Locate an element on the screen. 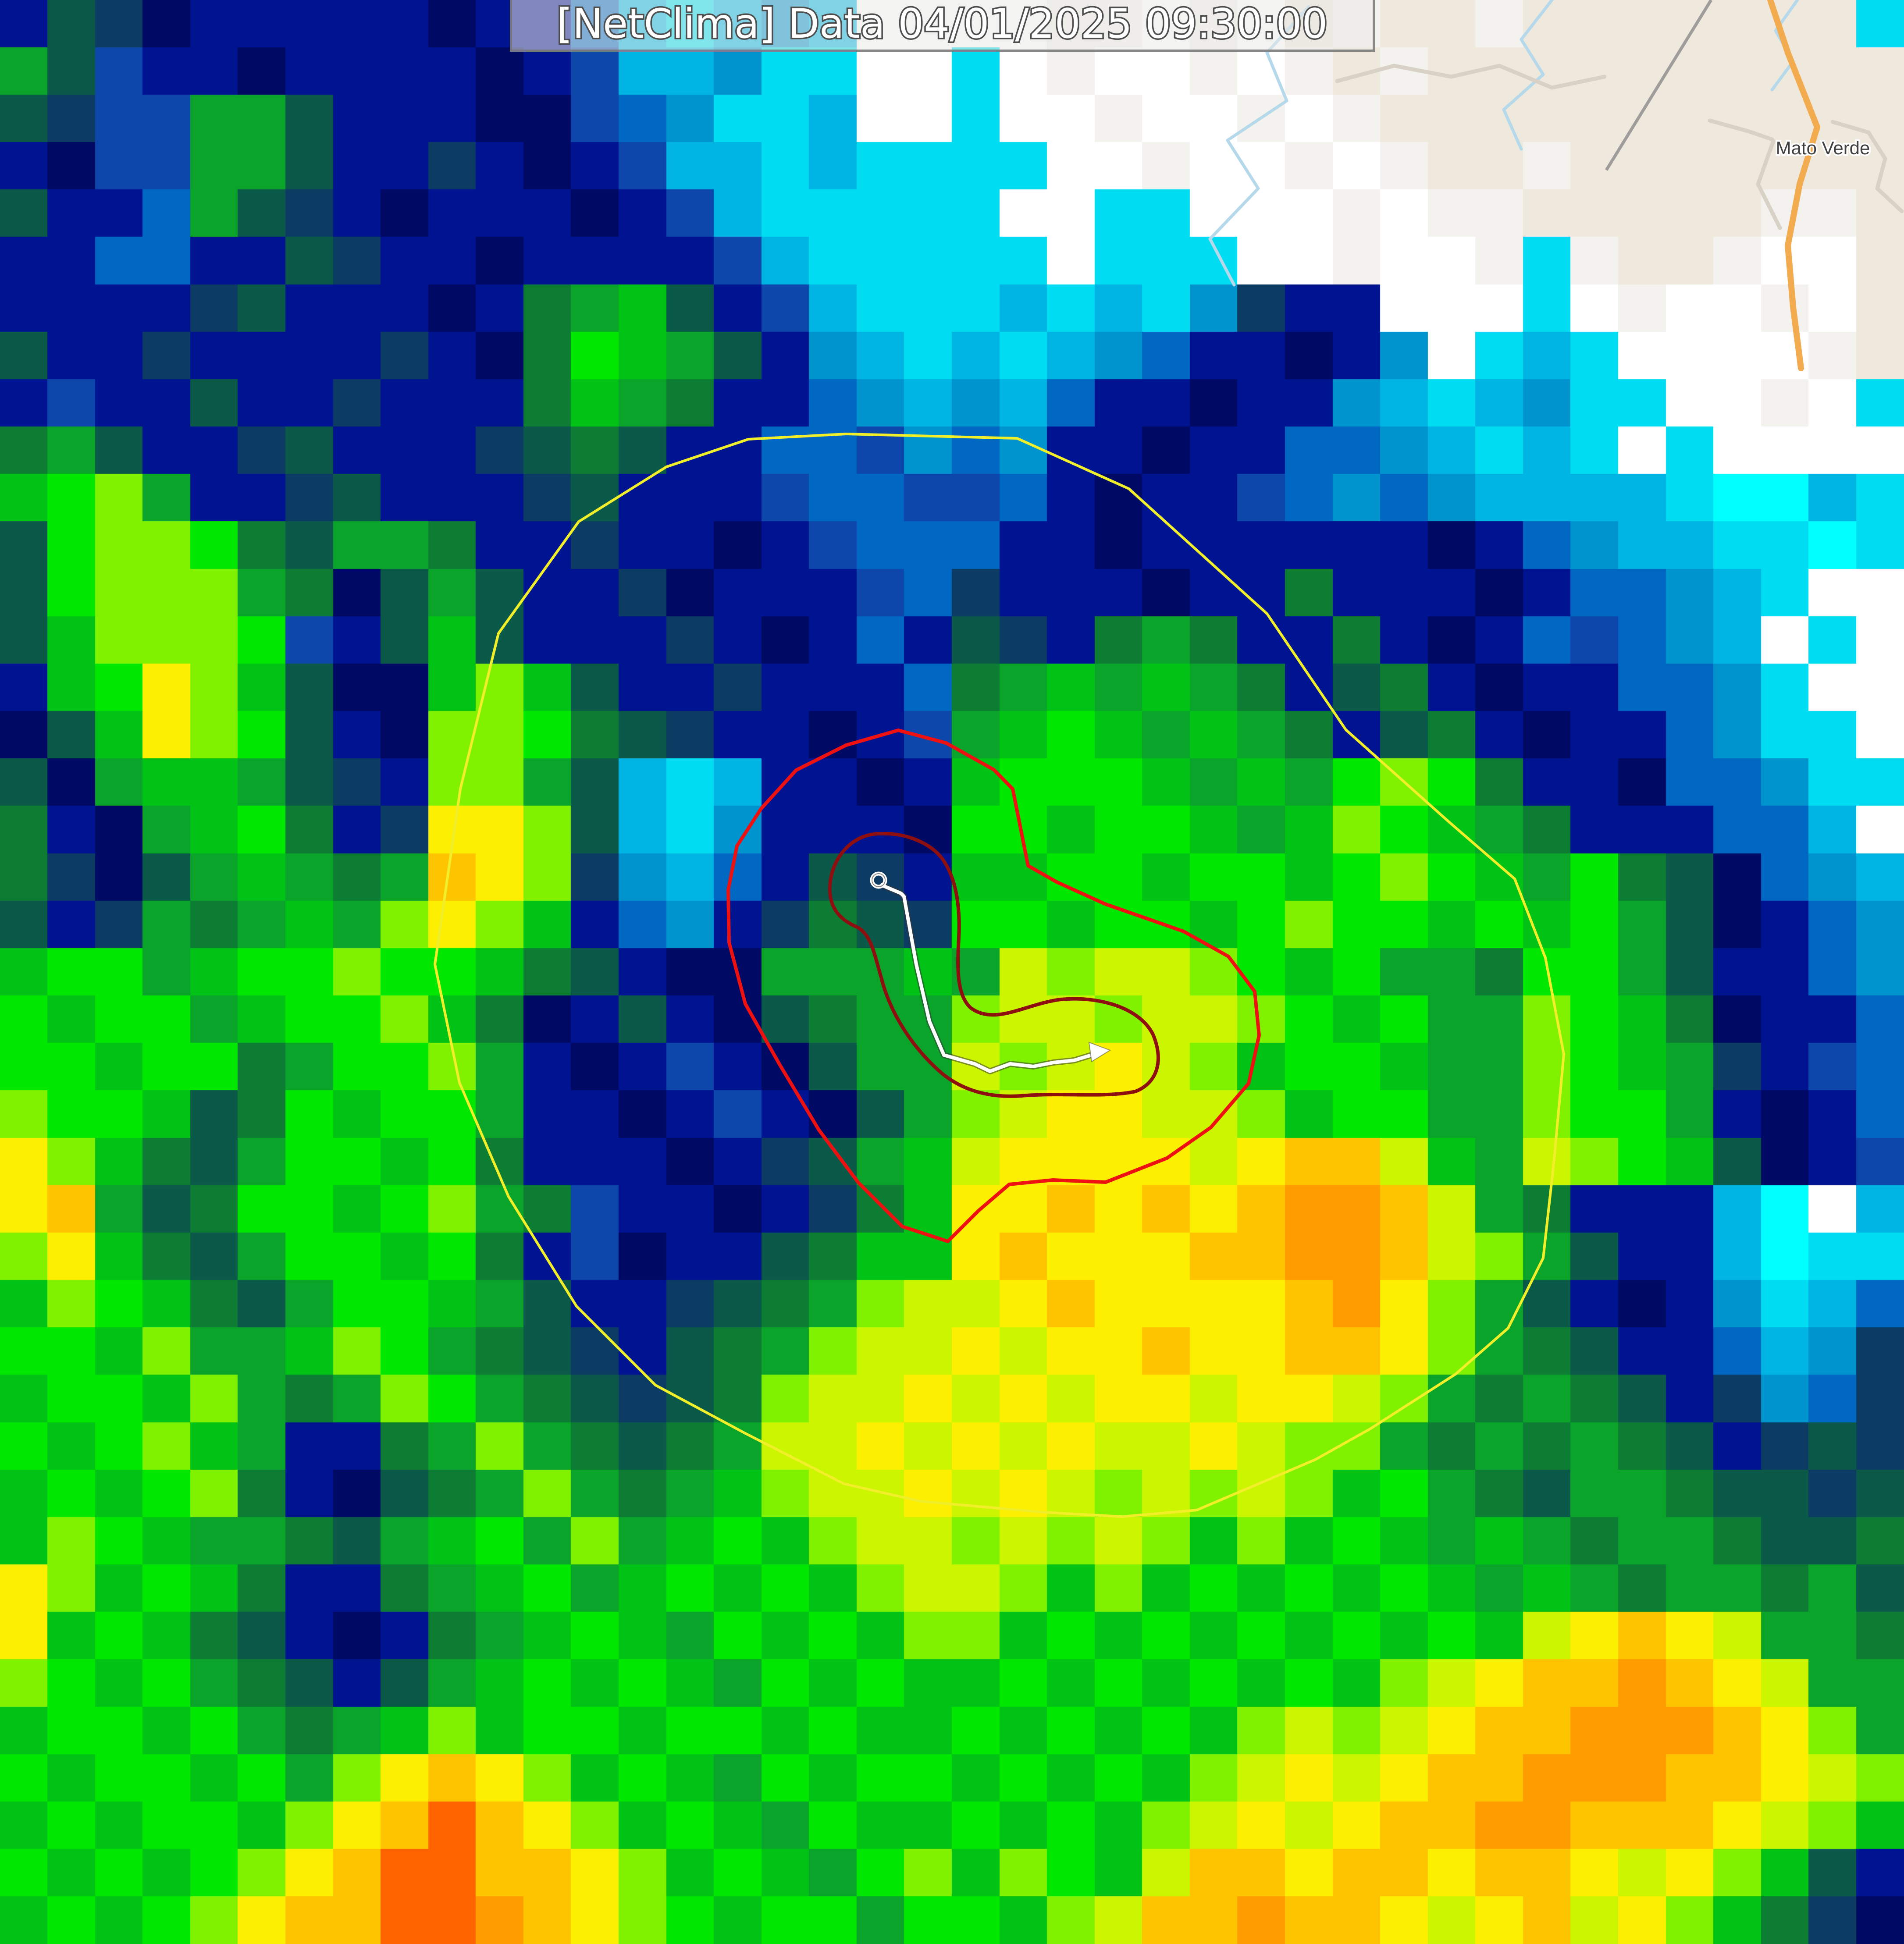  title-bar-text: [NetClima] Data 04/01/2025 09:30:00 is located at coordinates (942, 23).